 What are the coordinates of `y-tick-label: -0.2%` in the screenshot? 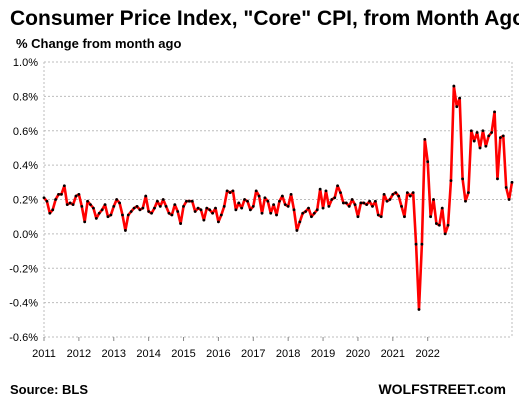 It's located at (23, 269).